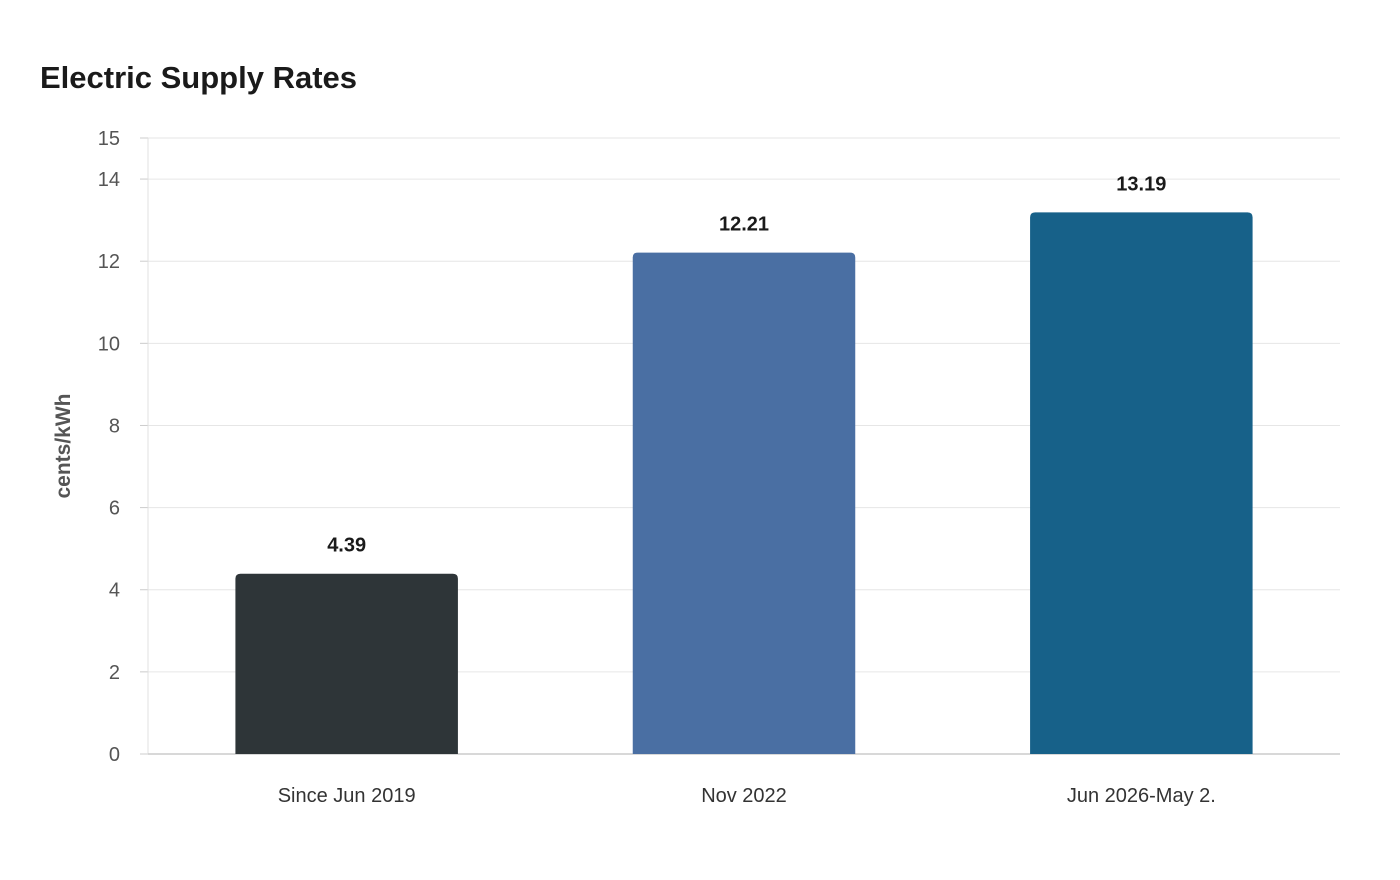  Describe the element at coordinates (114, 591) in the screenshot. I see `y-tick-label: 4` at that location.